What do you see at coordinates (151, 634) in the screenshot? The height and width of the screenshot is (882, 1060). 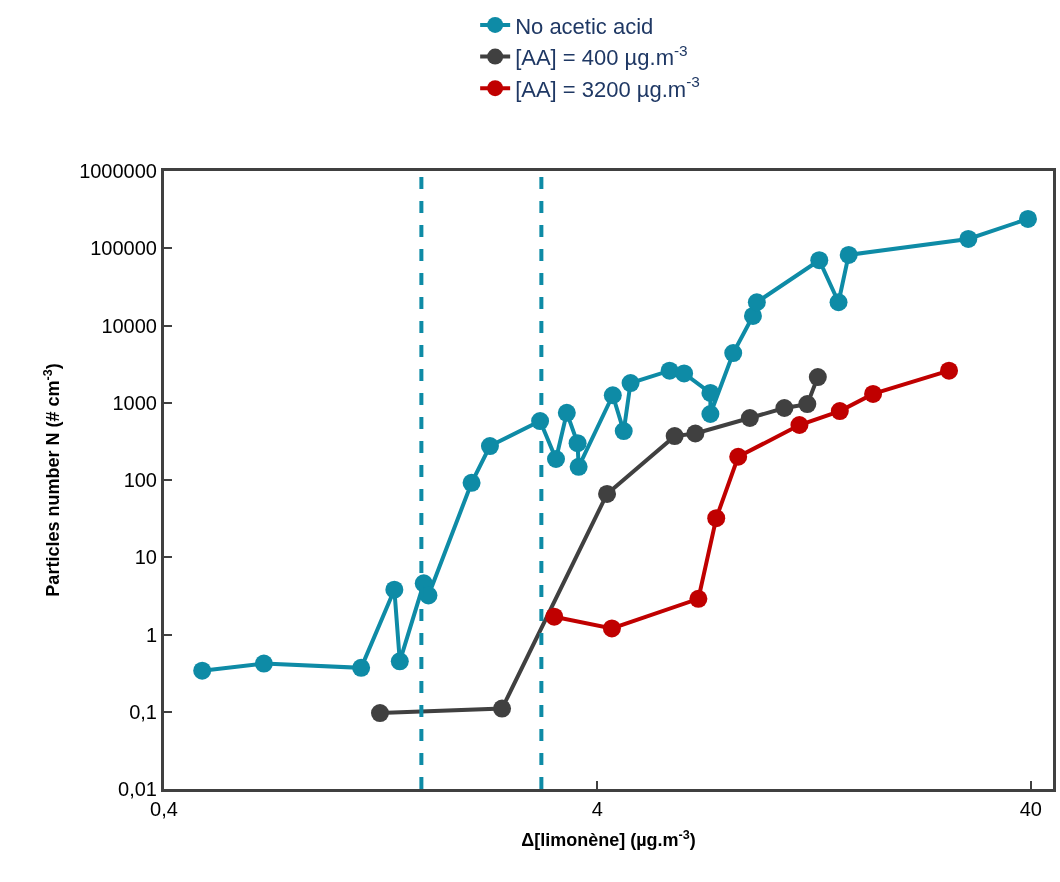 I see `y-tick-label: 1` at bounding box center [151, 634].